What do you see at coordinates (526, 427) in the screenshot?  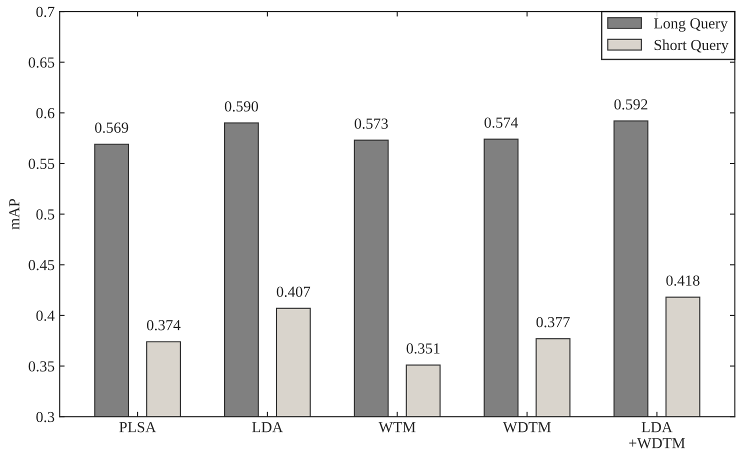 I see `x-tick-label: WDTM` at bounding box center [526, 427].